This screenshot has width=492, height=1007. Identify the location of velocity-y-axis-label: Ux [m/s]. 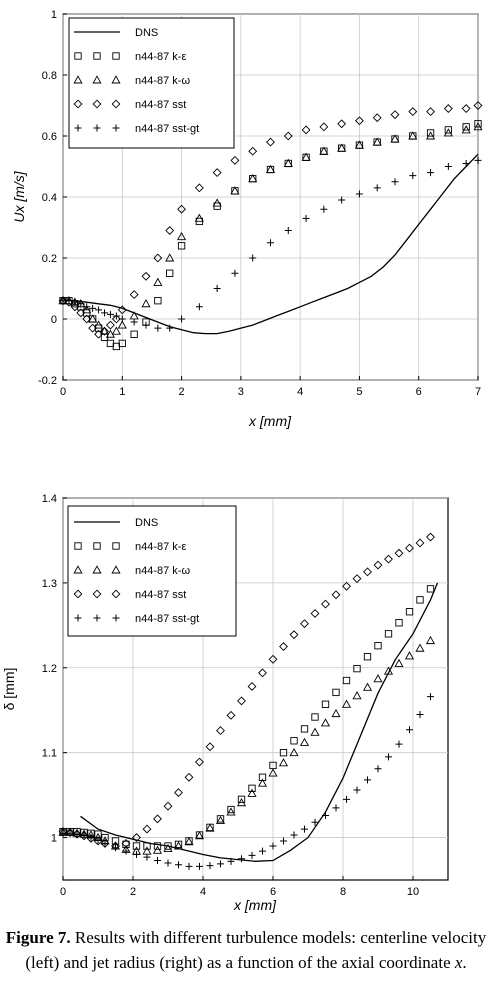
(19, 196).